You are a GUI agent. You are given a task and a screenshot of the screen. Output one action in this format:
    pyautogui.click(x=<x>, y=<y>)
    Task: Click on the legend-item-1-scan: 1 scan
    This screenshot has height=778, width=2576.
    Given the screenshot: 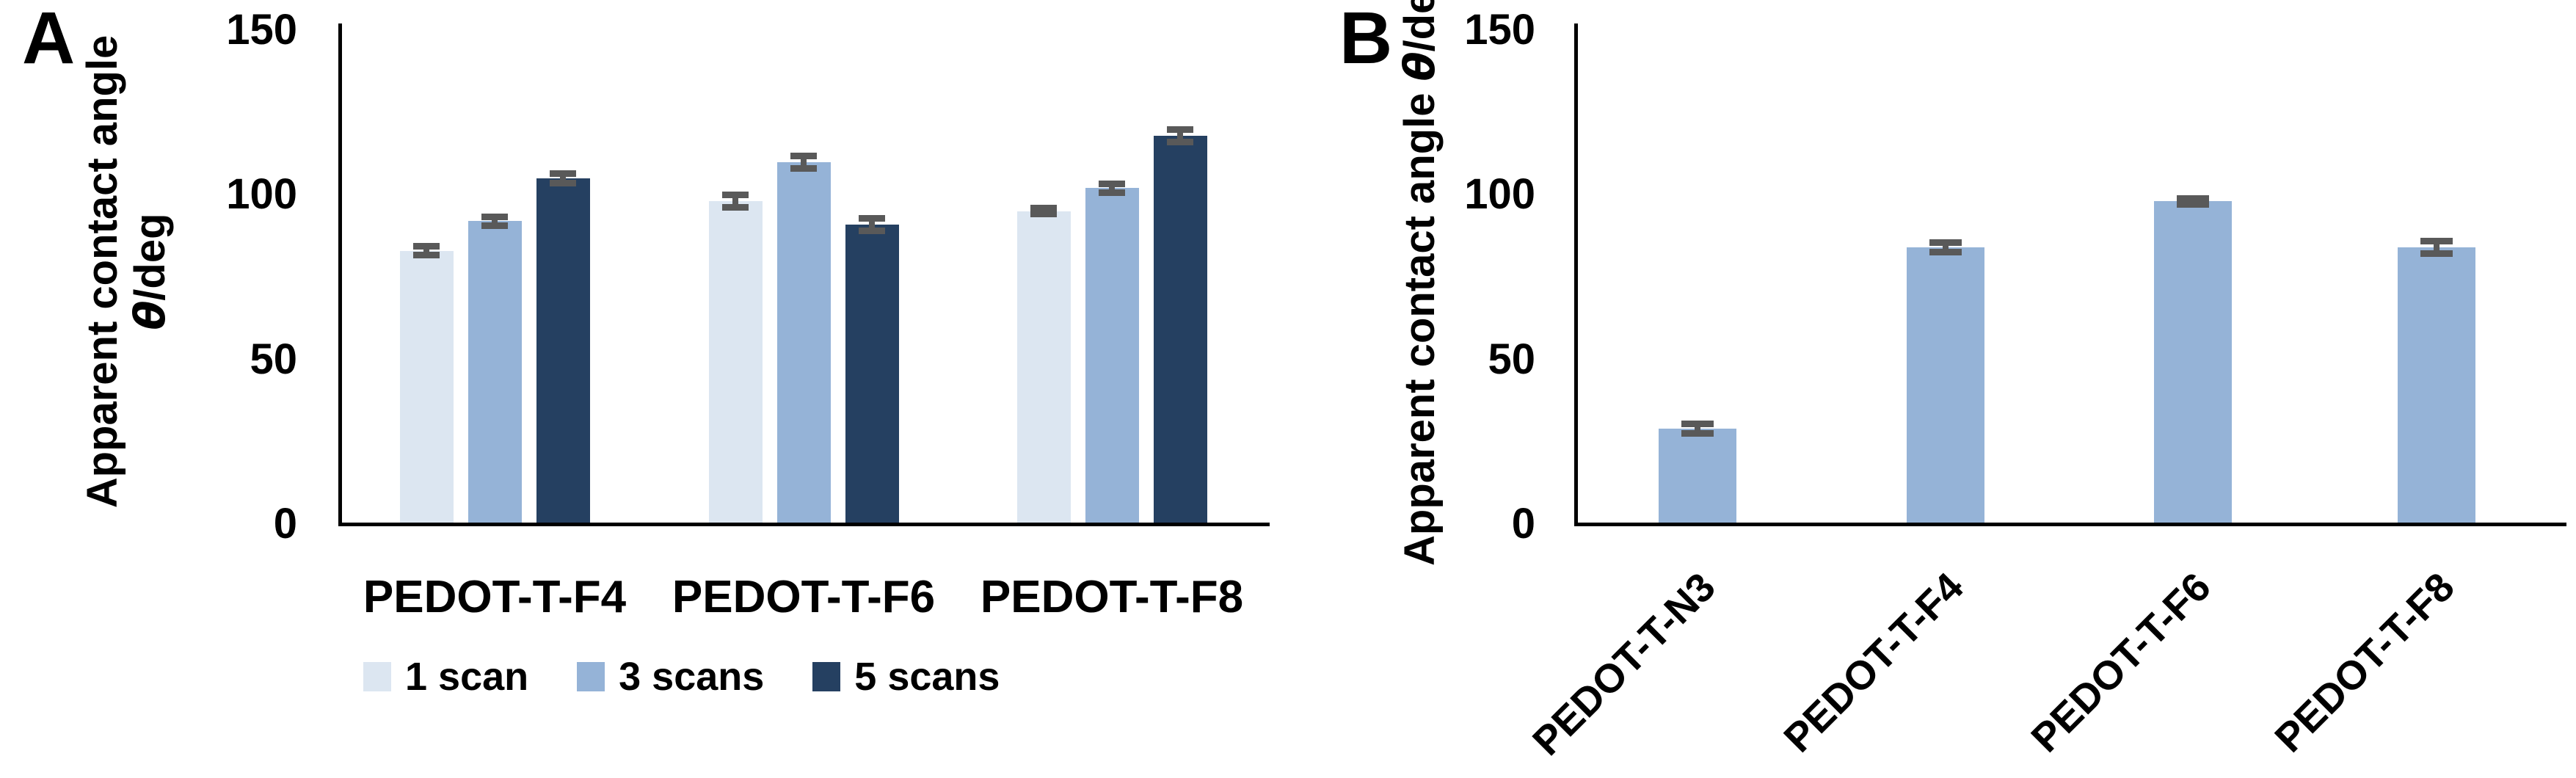 What is the action you would take?
    pyautogui.click(x=445, y=677)
    